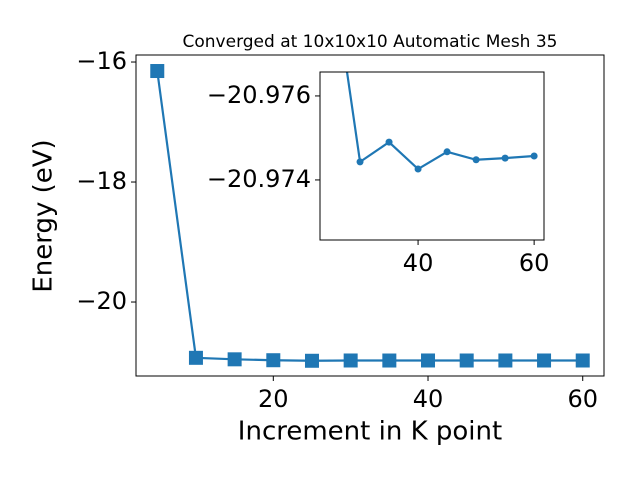  I want to click on y-tick-label: −20.976, so click(259, 95).